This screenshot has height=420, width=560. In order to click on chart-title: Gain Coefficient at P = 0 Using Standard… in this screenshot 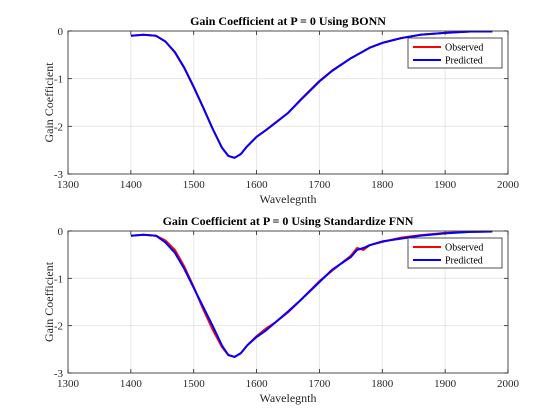, I will do `click(288, 221)`.